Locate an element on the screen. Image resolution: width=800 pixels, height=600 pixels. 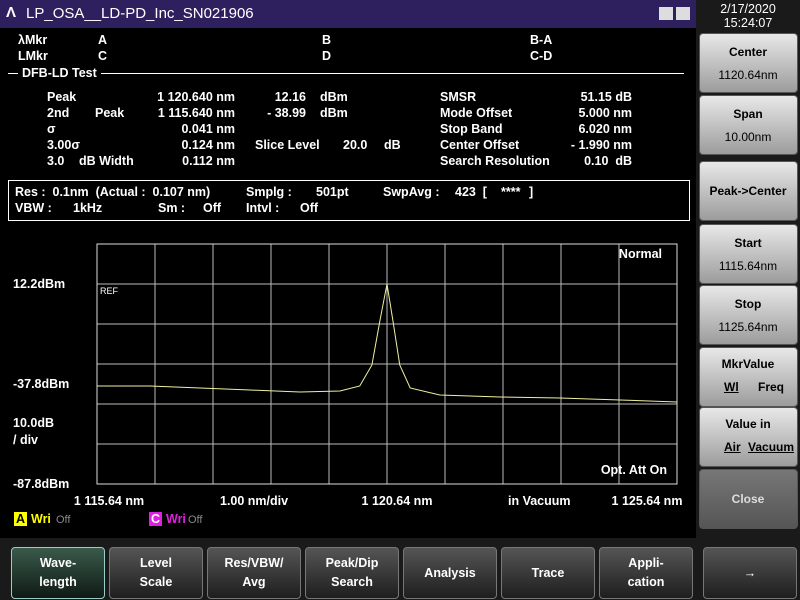
button-label: Start is located at coordinates (748, 243).